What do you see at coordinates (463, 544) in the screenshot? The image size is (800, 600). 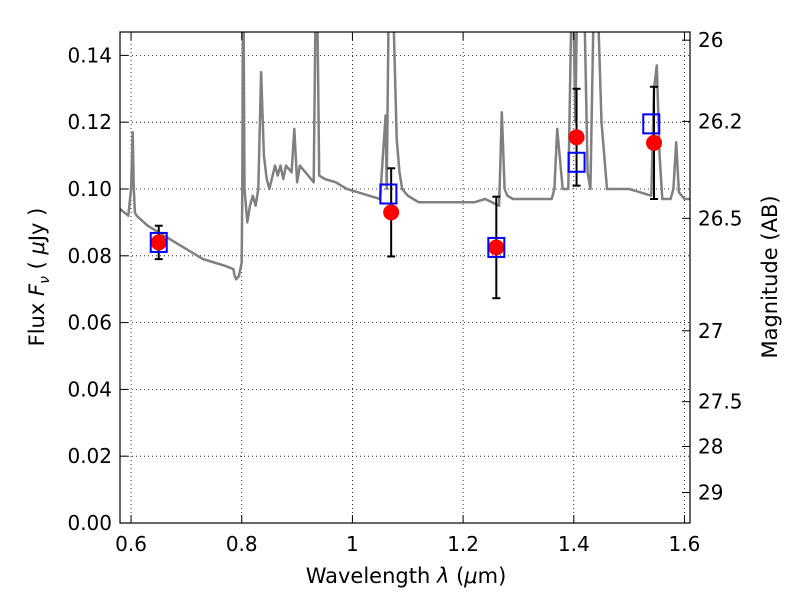 I see `x-tick-label: 1.2` at bounding box center [463, 544].